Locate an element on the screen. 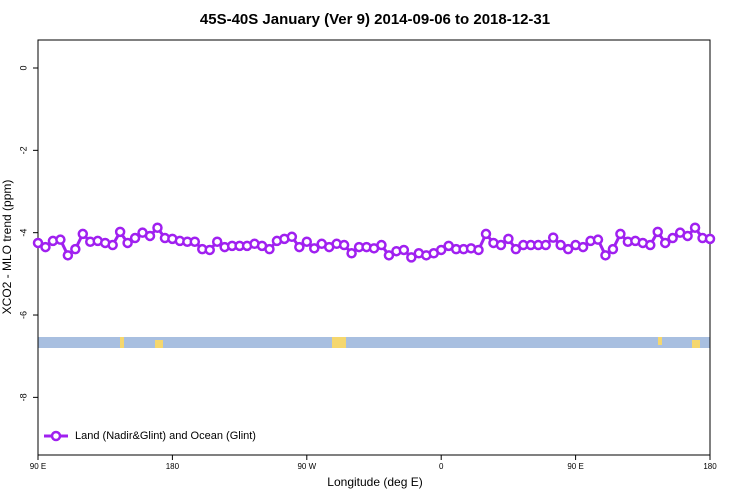 This screenshot has height=500, width=750. legend-marker is located at coordinates (56, 436).